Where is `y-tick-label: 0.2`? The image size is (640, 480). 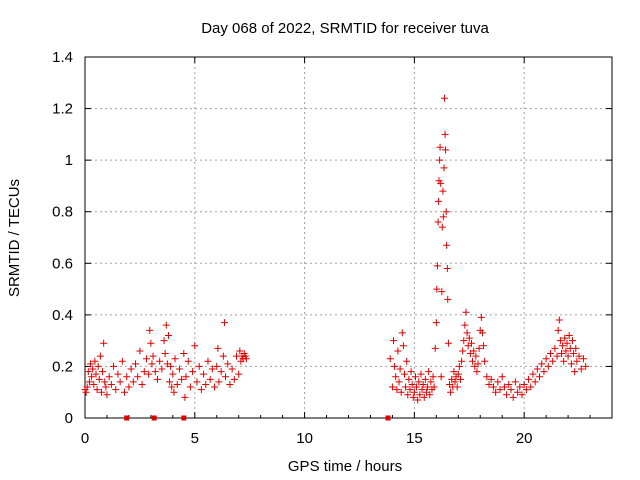 y-tick-label: 0.2 is located at coordinates (62, 366).